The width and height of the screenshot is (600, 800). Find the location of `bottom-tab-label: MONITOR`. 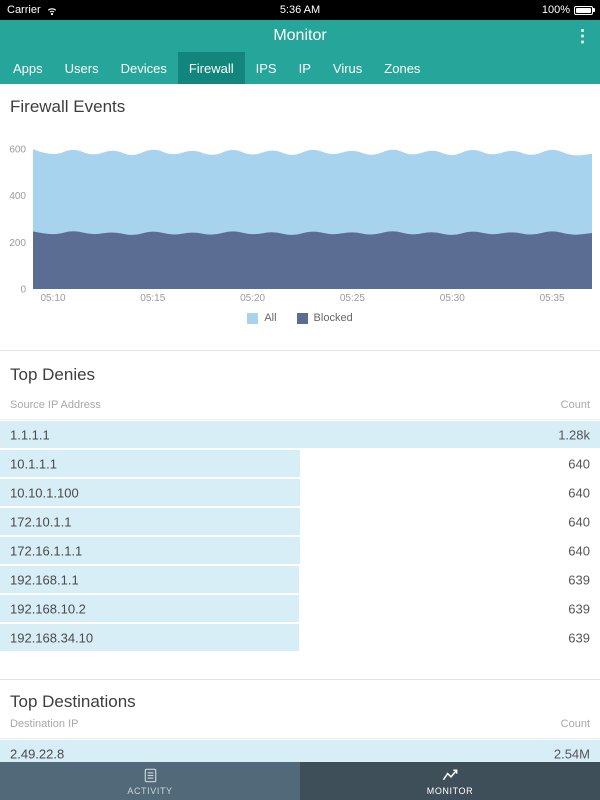

bottom-tab-label: MONITOR is located at coordinates (450, 790).